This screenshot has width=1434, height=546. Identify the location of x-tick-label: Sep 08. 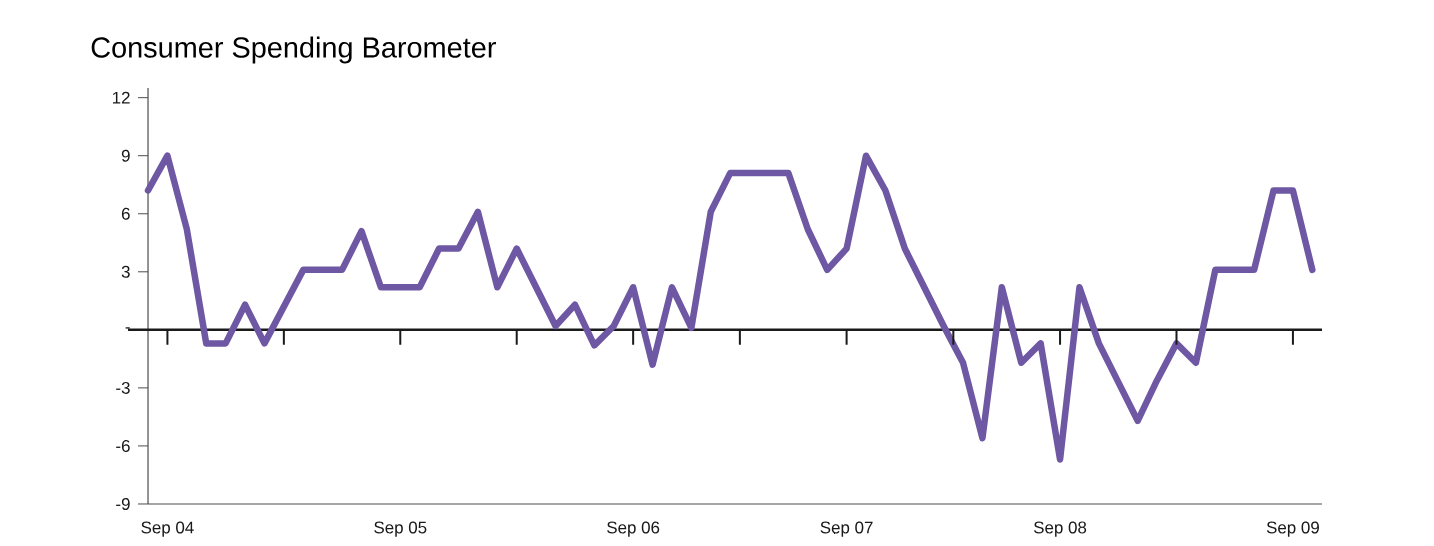
(1060, 529).